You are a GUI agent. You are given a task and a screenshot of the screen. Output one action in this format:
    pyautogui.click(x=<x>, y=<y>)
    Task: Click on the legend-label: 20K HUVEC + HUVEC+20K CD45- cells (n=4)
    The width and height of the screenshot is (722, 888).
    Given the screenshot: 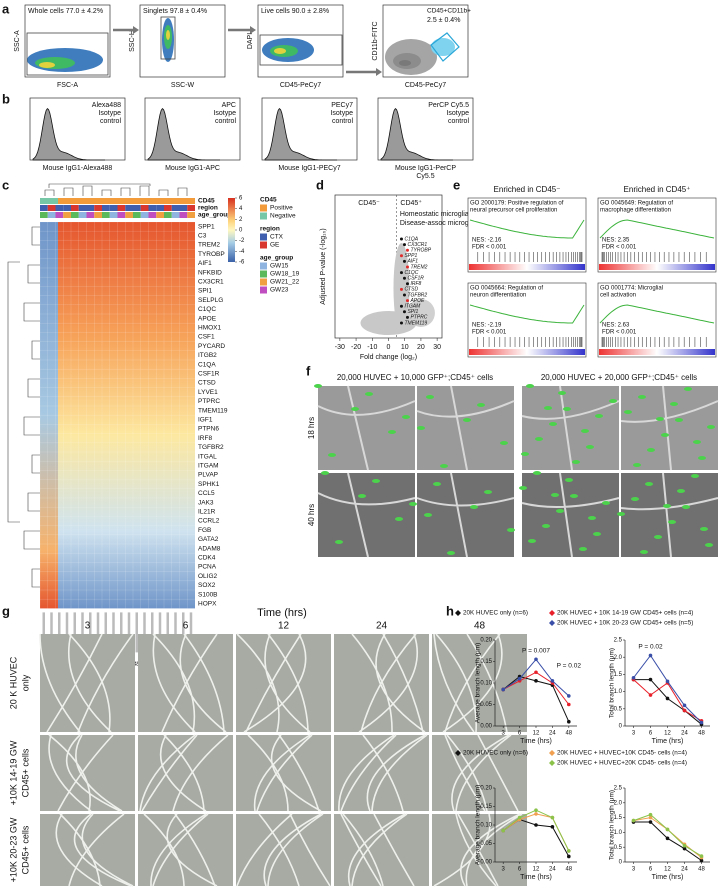 What is the action you would take?
    pyautogui.click(x=622, y=763)
    